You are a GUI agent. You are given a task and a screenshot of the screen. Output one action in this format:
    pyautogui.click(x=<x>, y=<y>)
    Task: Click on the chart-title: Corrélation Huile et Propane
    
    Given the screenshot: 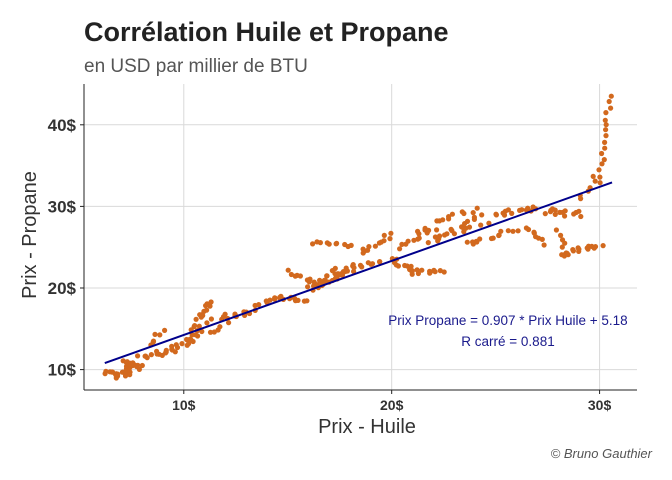 What is the action you would take?
    pyautogui.click(x=266, y=32)
    